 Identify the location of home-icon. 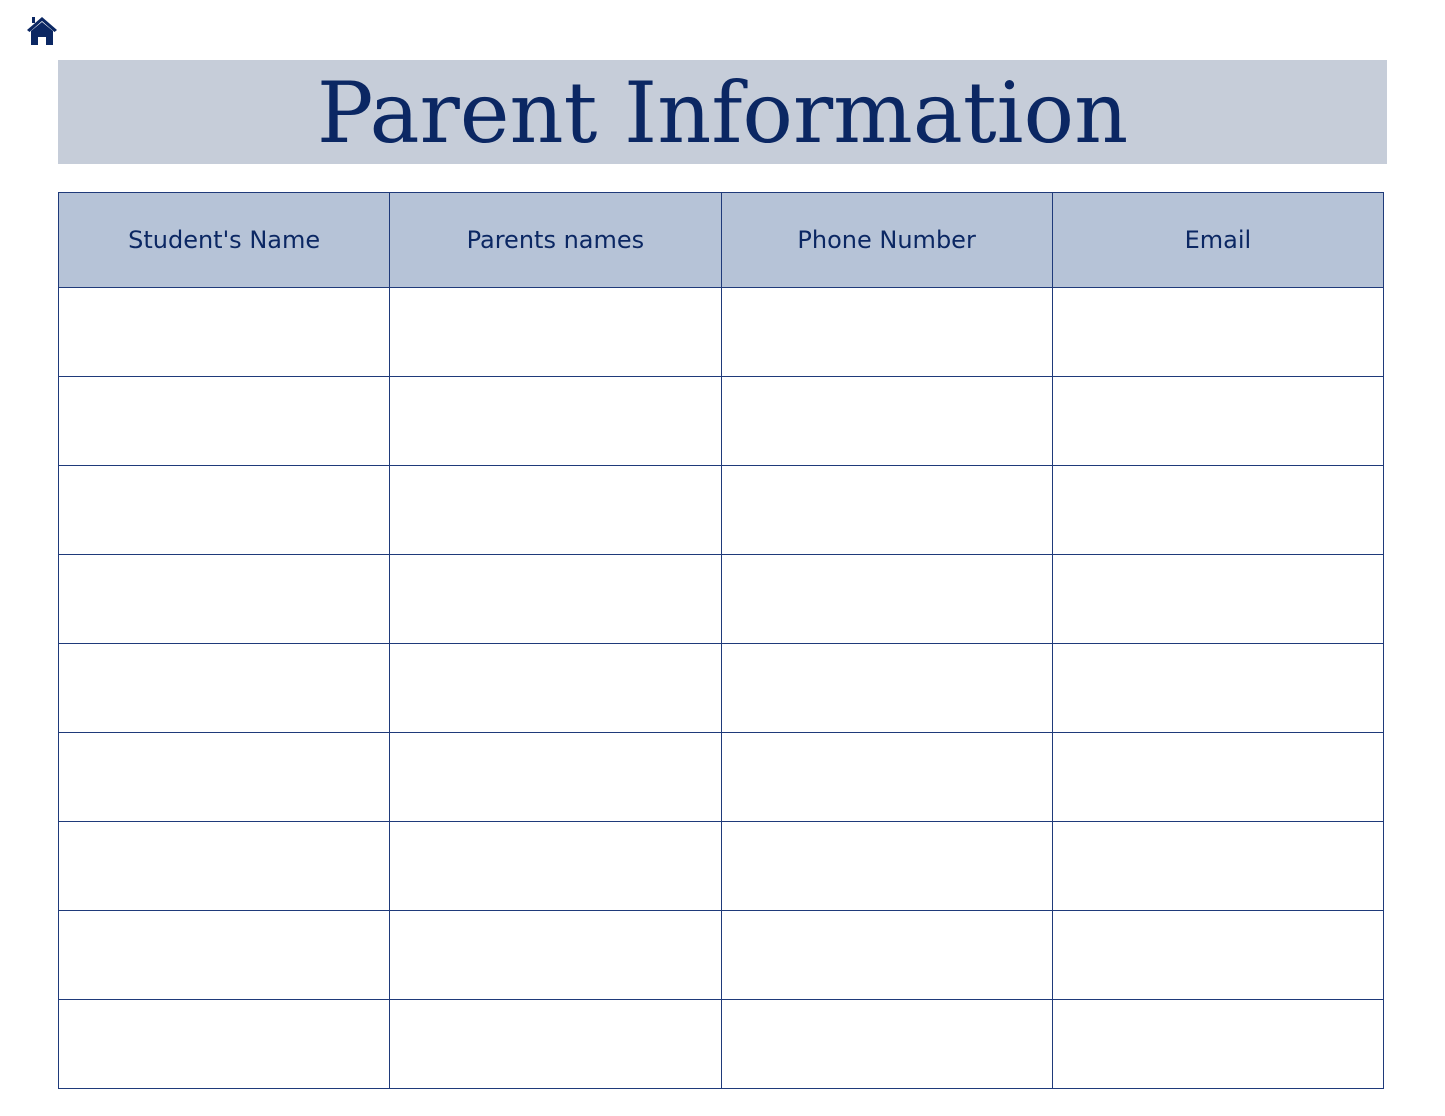
(42, 30).